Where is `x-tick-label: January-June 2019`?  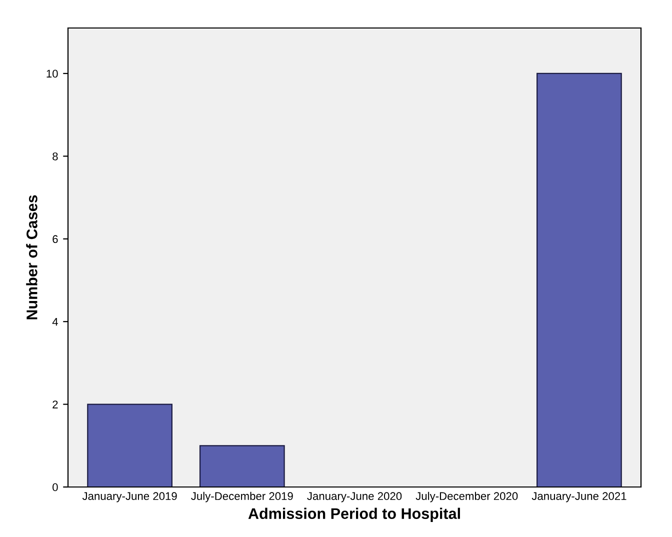 x-tick-label: January-June 2019 is located at coordinates (129, 497).